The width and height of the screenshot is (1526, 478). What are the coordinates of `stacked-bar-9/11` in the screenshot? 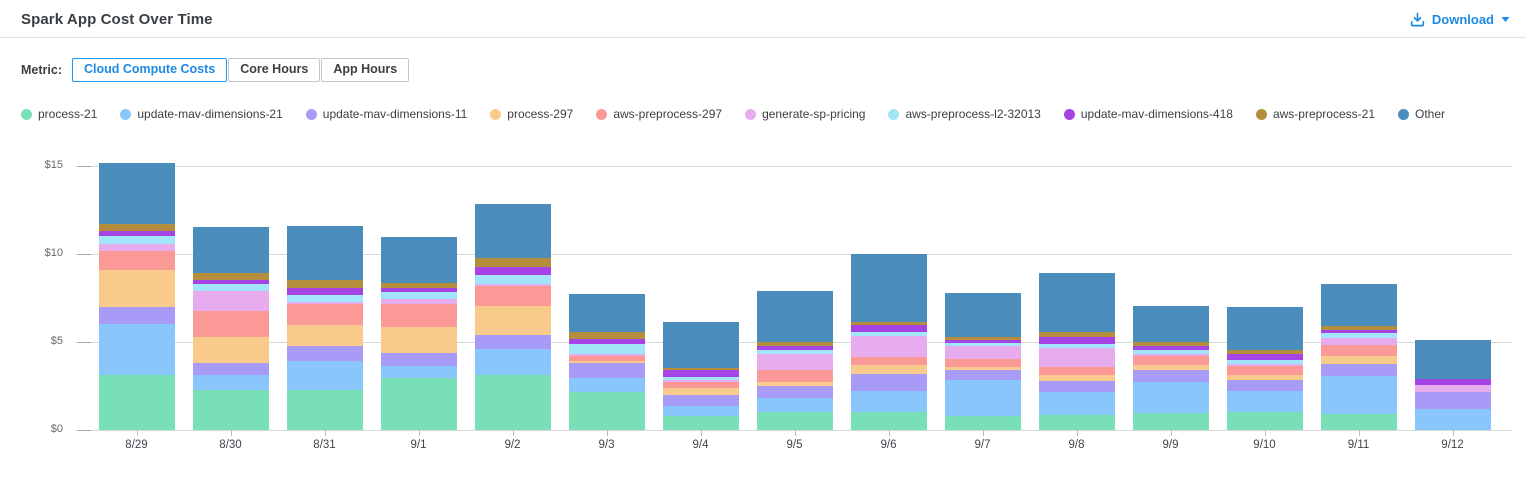 It's located at (1358, 357).